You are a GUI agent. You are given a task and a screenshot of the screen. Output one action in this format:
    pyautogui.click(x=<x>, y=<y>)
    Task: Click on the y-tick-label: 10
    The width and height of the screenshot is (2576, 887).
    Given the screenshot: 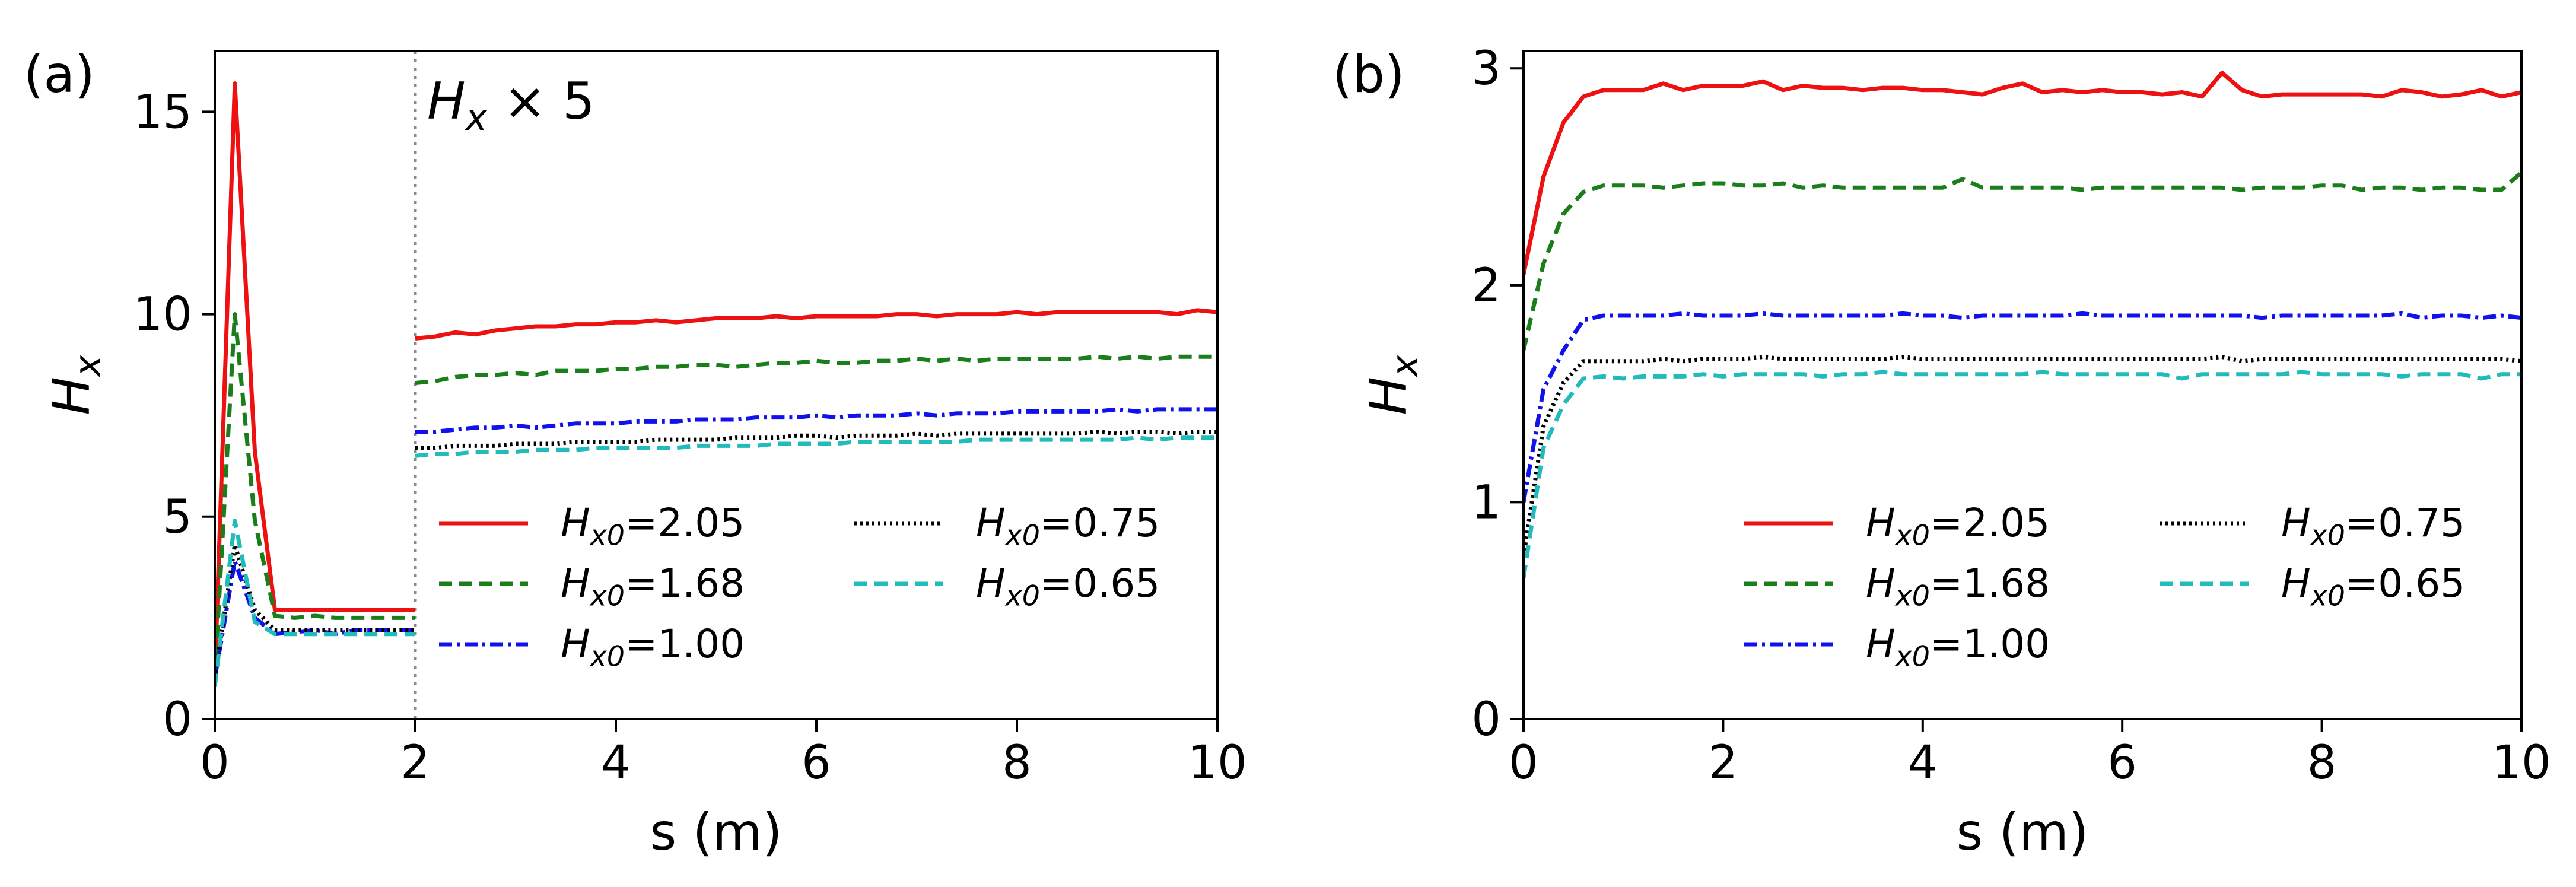 What is the action you would take?
    pyautogui.click(x=162, y=315)
    